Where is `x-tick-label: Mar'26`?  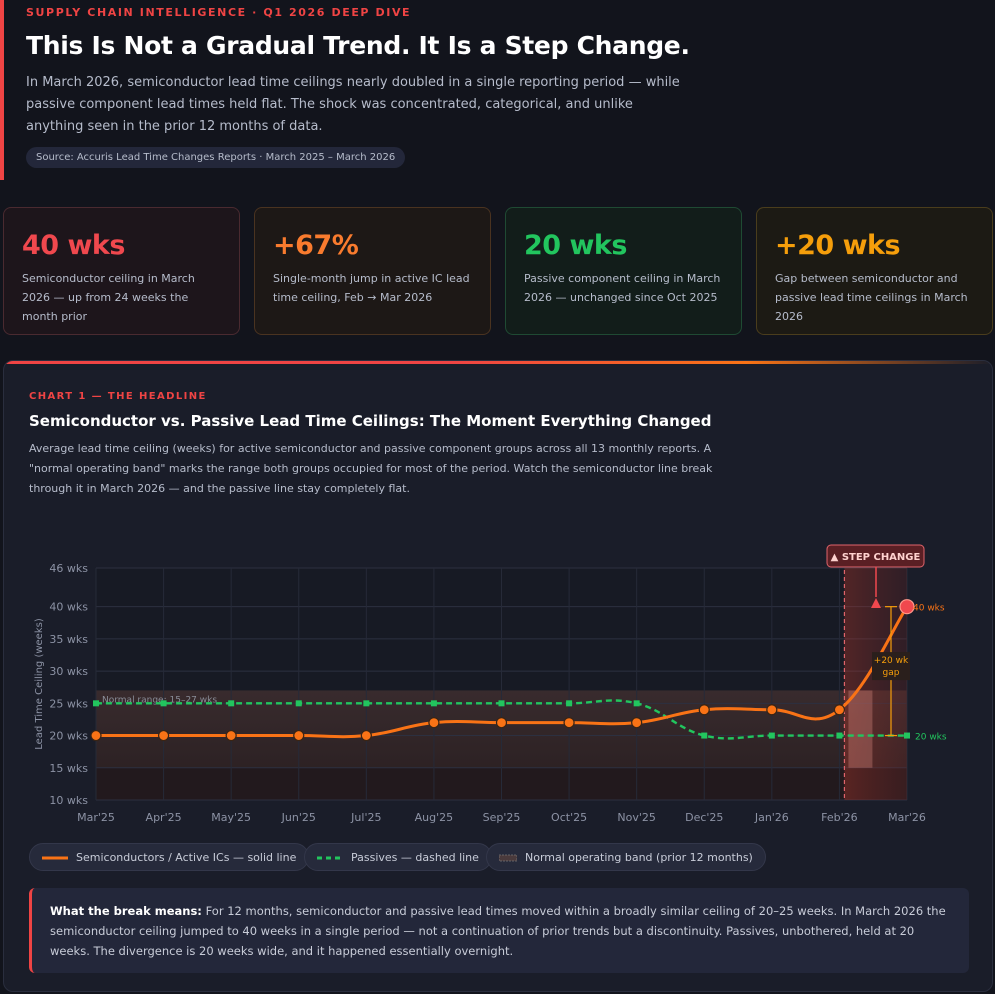
x-tick-label: Mar'26 is located at coordinates (907, 817).